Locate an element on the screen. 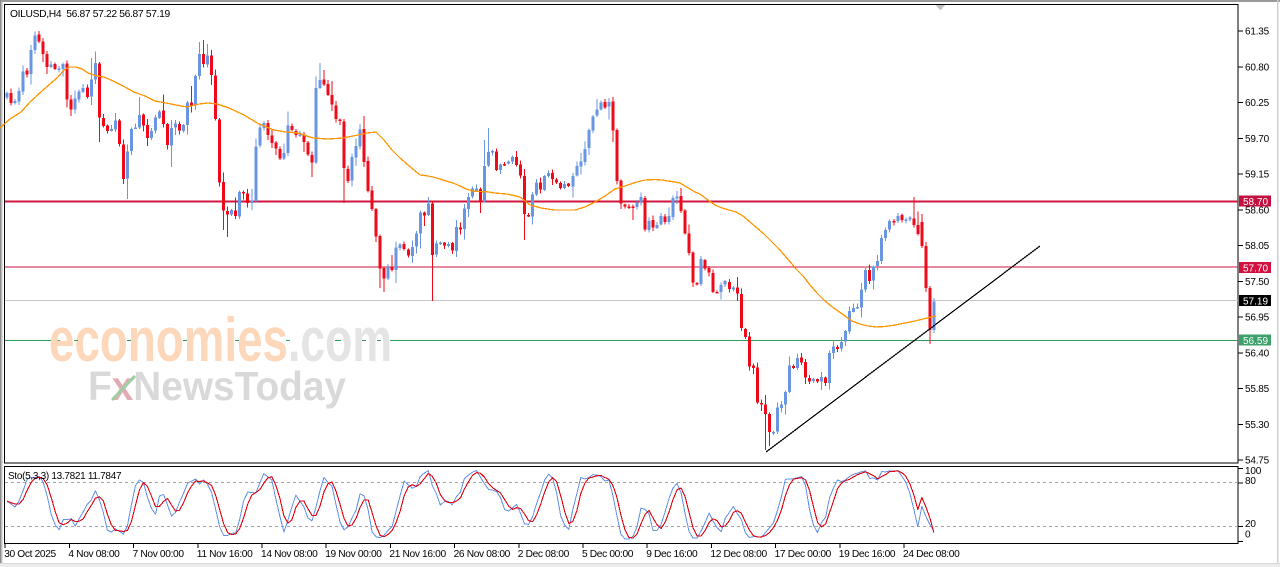 Image resolution: width=1280 pixels, height=567 pixels. svg-text: 55.85 is located at coordinates (1257, 389).